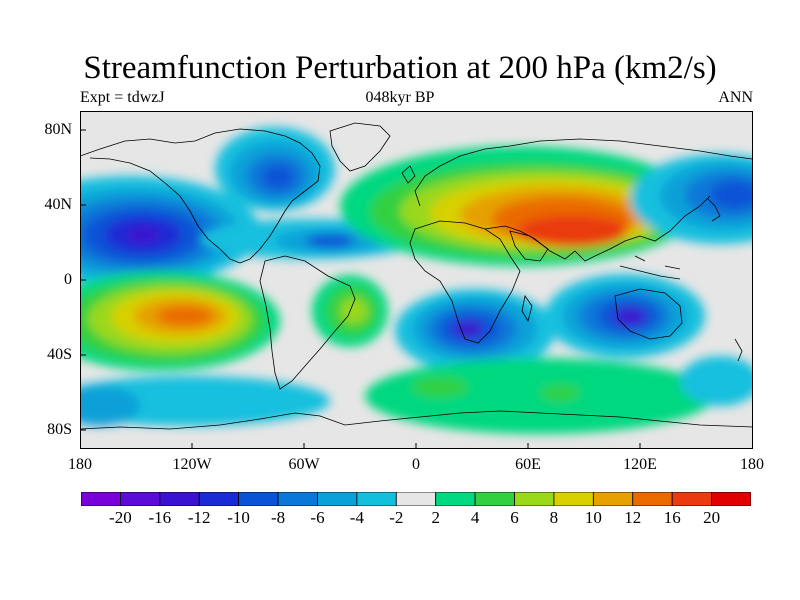  Describe the element at coordinates (554, 517) in the screenshot. I see `colorbar-label: 8` at that location.